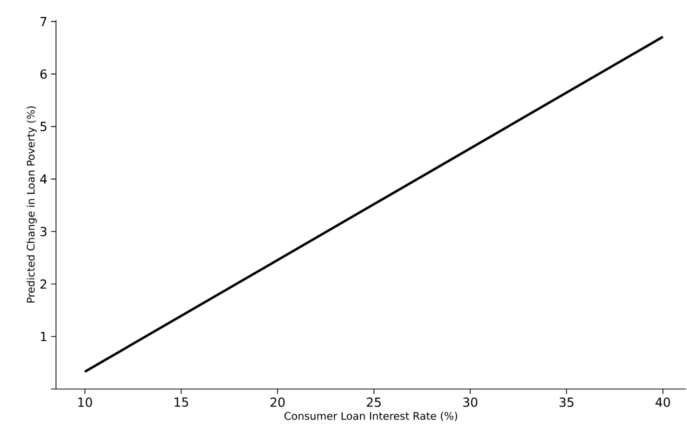  What do you see at coordinates (43, 231) in the screenshot?
I see `y-tick-label: 3` at bounding box center [43, 231].